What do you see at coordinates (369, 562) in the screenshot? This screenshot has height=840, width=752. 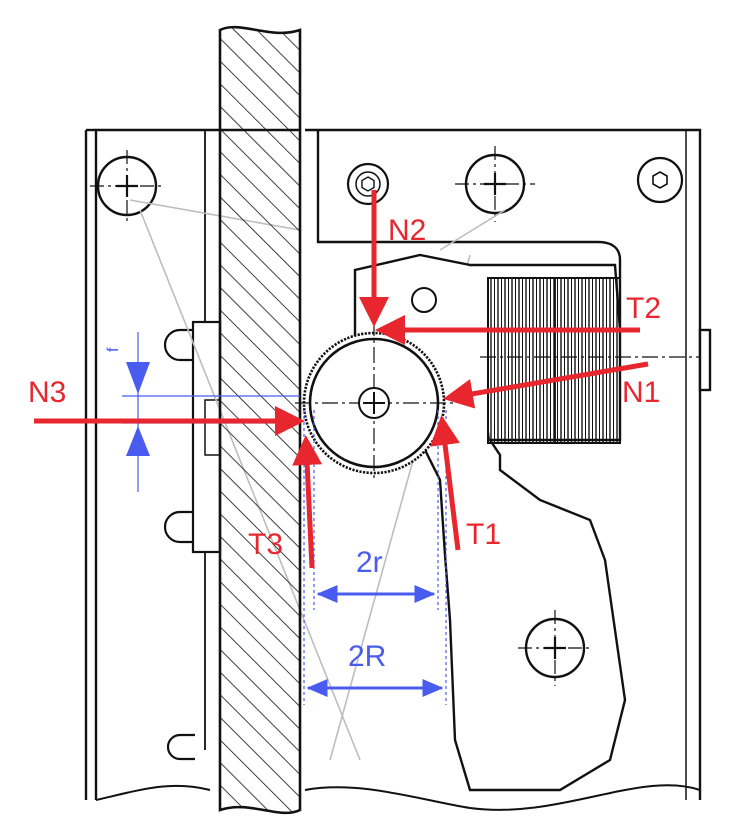 I see `label-2r: 2r` at bounding box center [369, 562].